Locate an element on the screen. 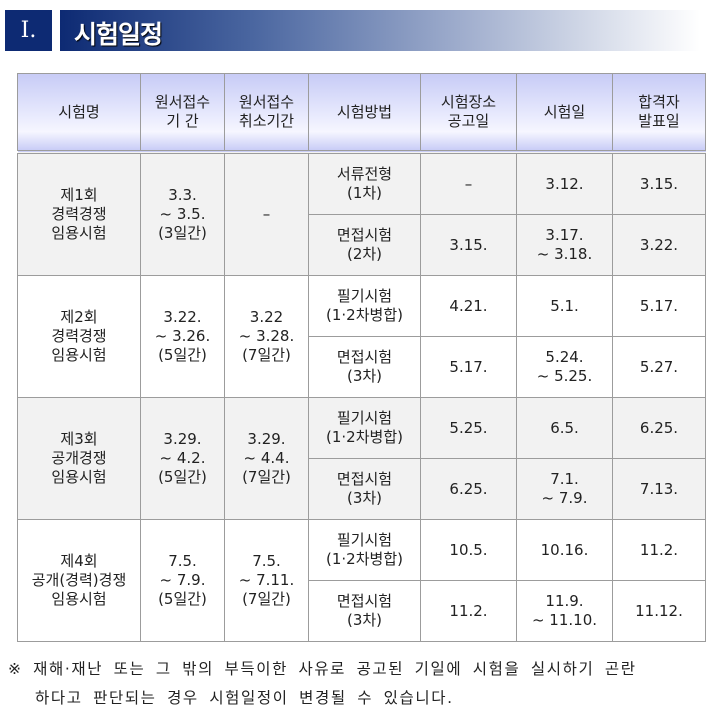  cell-text: 공개경쟁 is located at coordinates (79, 458).